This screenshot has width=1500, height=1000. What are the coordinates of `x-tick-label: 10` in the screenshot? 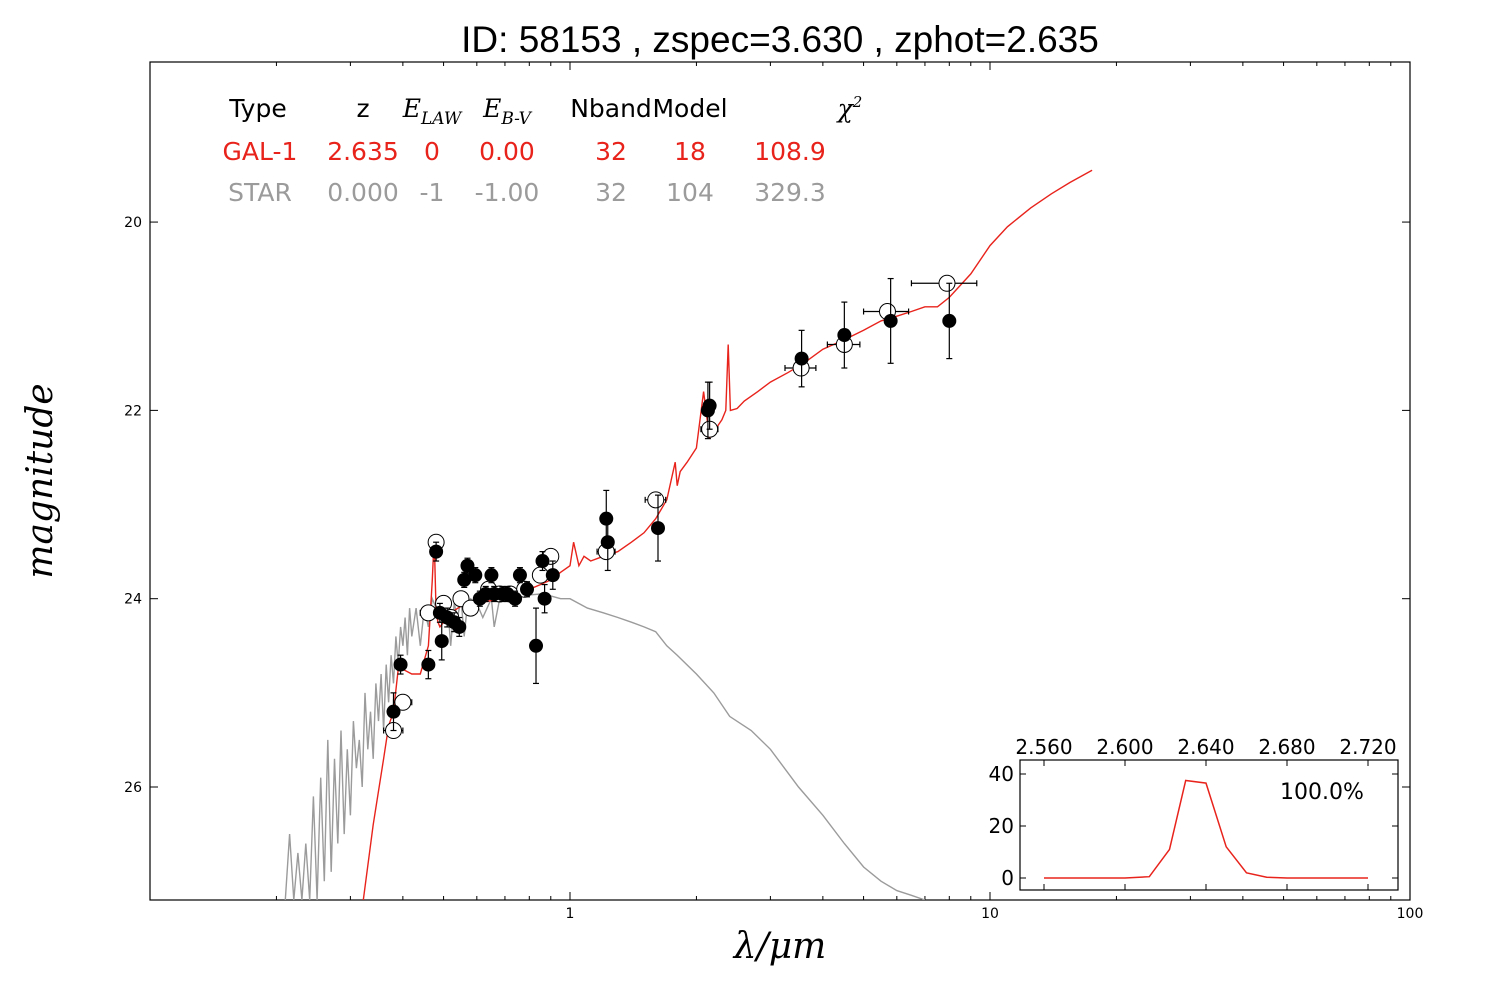 It's located at (990, 914).